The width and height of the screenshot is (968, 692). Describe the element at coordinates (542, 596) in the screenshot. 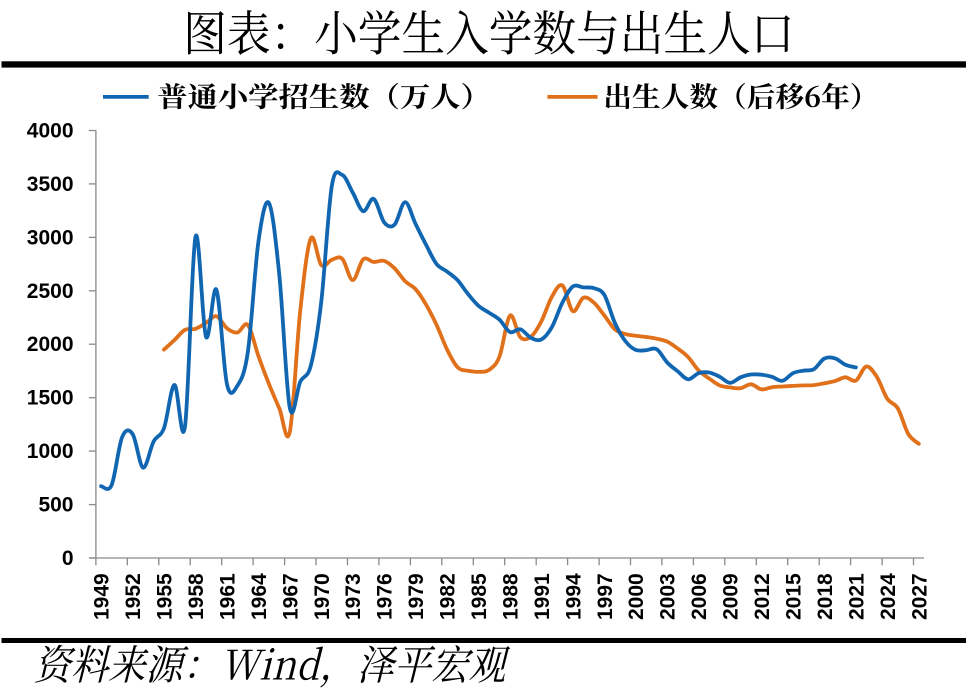

I see `svg-text: 1991` at that location.